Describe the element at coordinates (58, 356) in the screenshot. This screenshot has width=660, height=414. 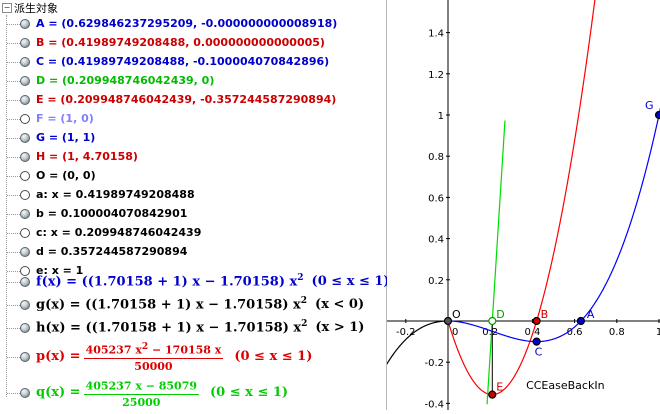
I see `function-lhs: p(x) =` at that location.